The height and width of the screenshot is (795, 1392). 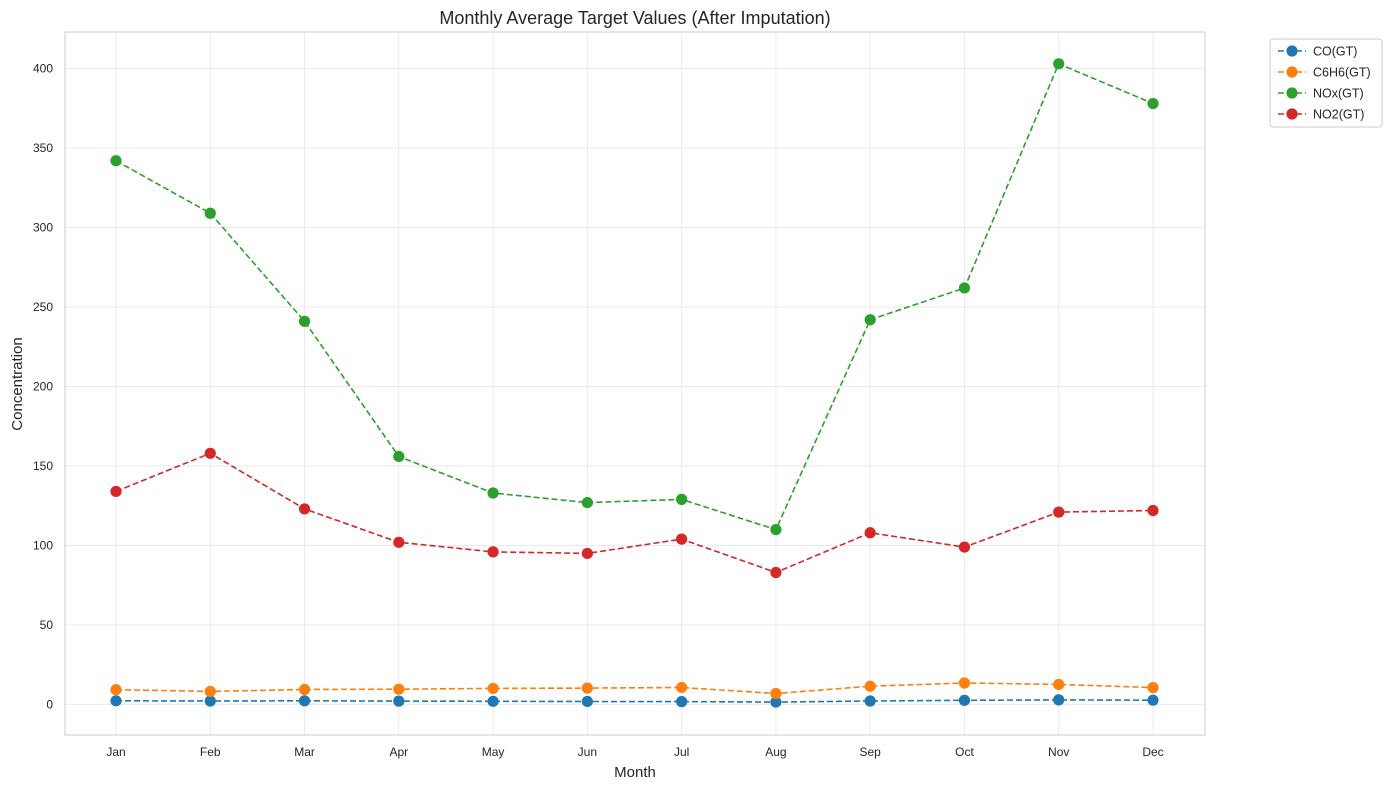 I want to click on y-axis-label: Concentration, so click(x=17, y=383).